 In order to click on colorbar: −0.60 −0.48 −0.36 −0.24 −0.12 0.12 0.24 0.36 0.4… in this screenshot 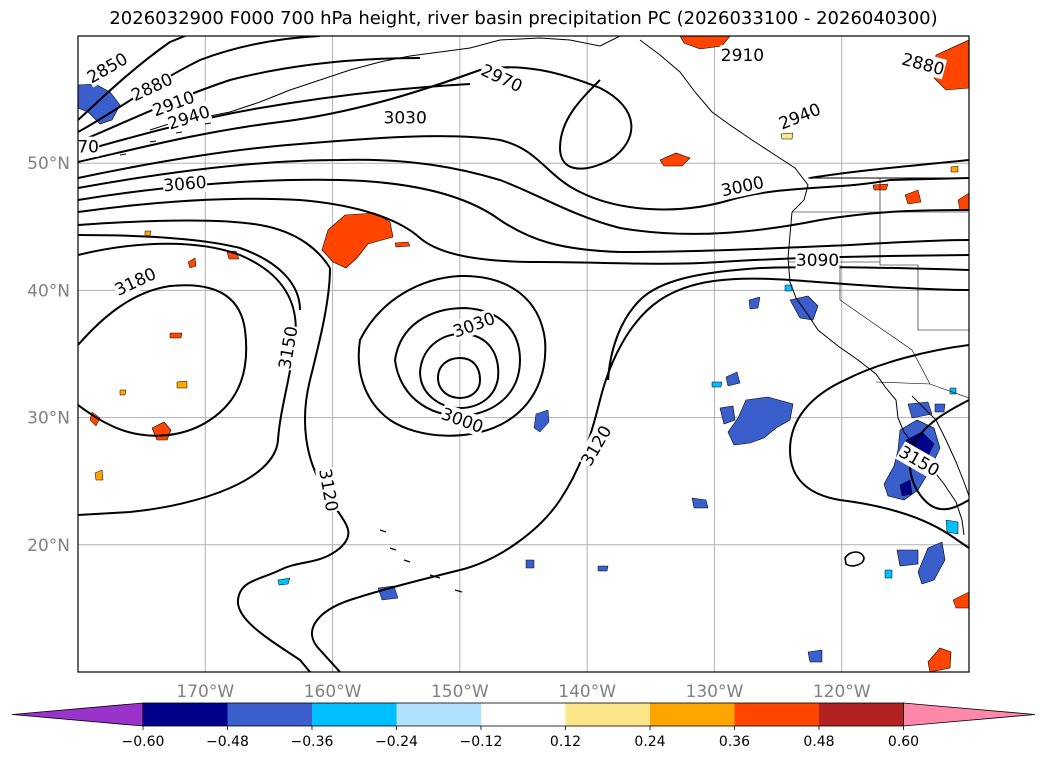, I will do `click(523, 726)`.